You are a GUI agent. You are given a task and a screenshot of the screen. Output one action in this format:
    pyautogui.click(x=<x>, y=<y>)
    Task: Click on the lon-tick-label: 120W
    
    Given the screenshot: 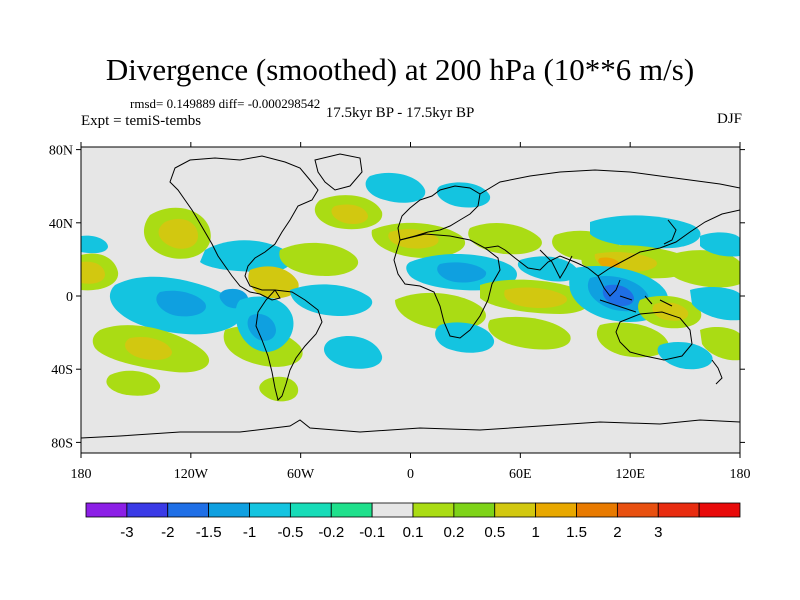 What is the action you would take?
    pyautogui.click(x=191, y=474)
    